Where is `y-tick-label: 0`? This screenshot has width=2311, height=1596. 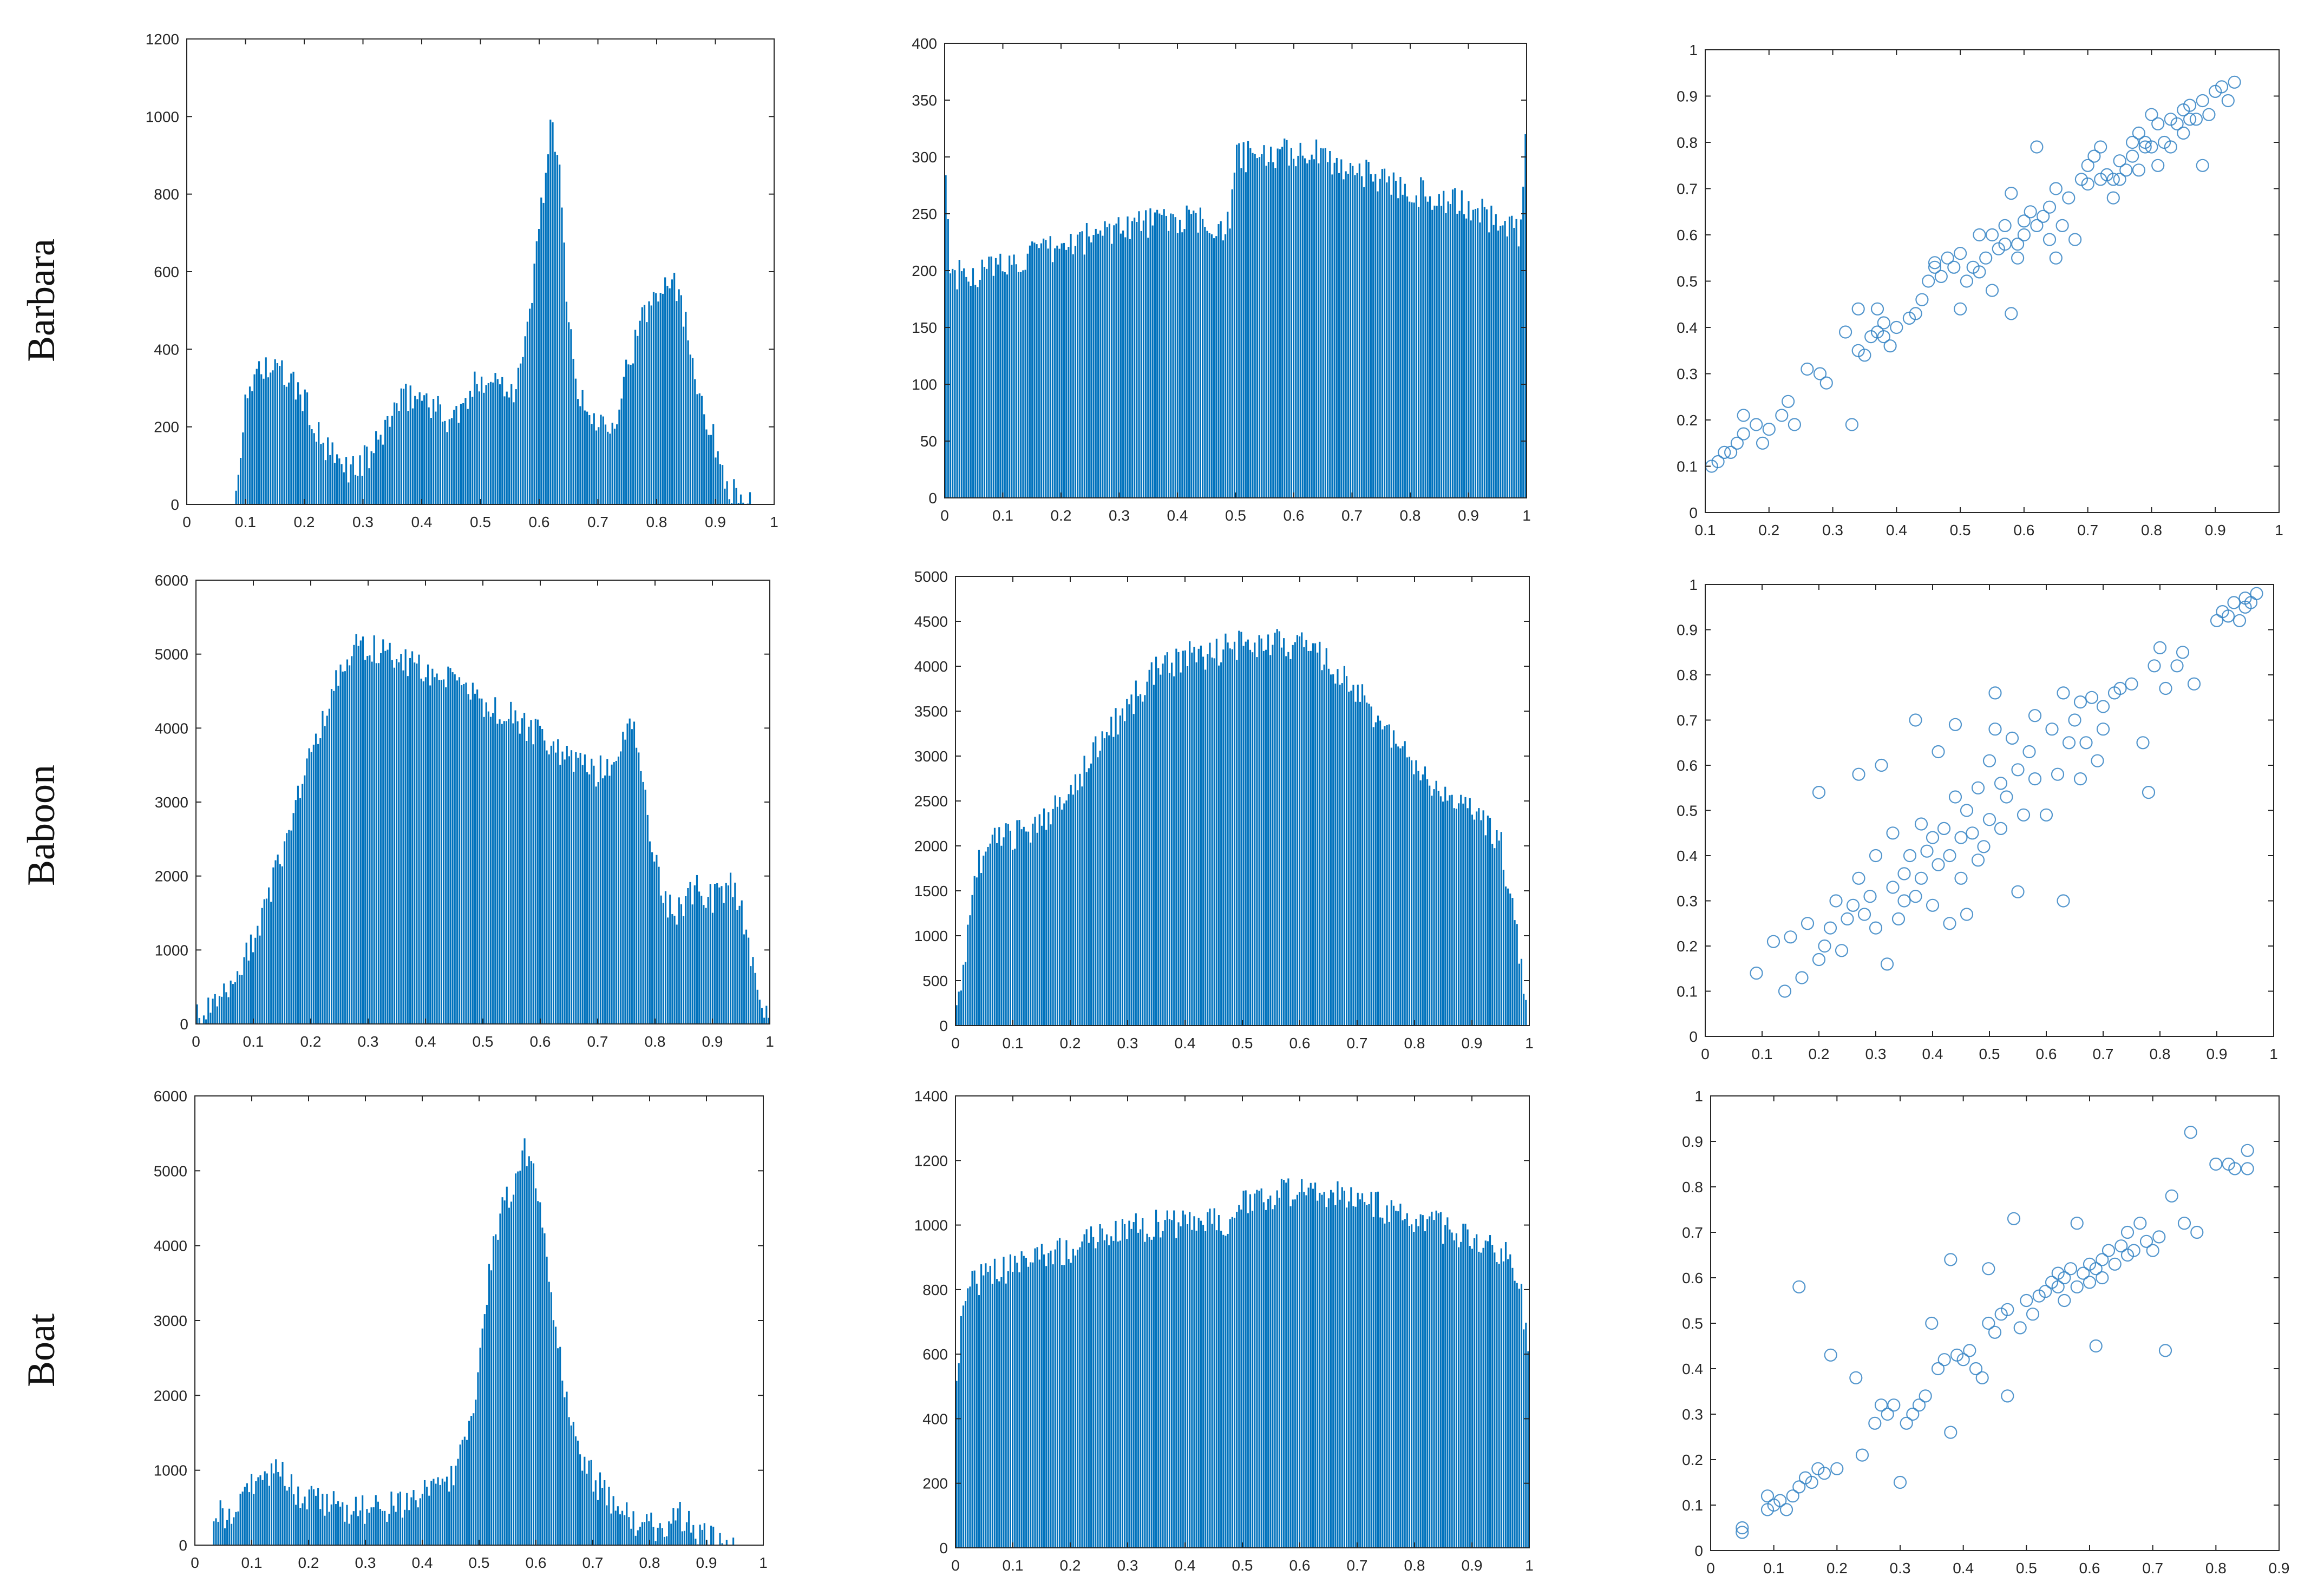
y-tick-label: 0 is located at coordinates (944, 1025).